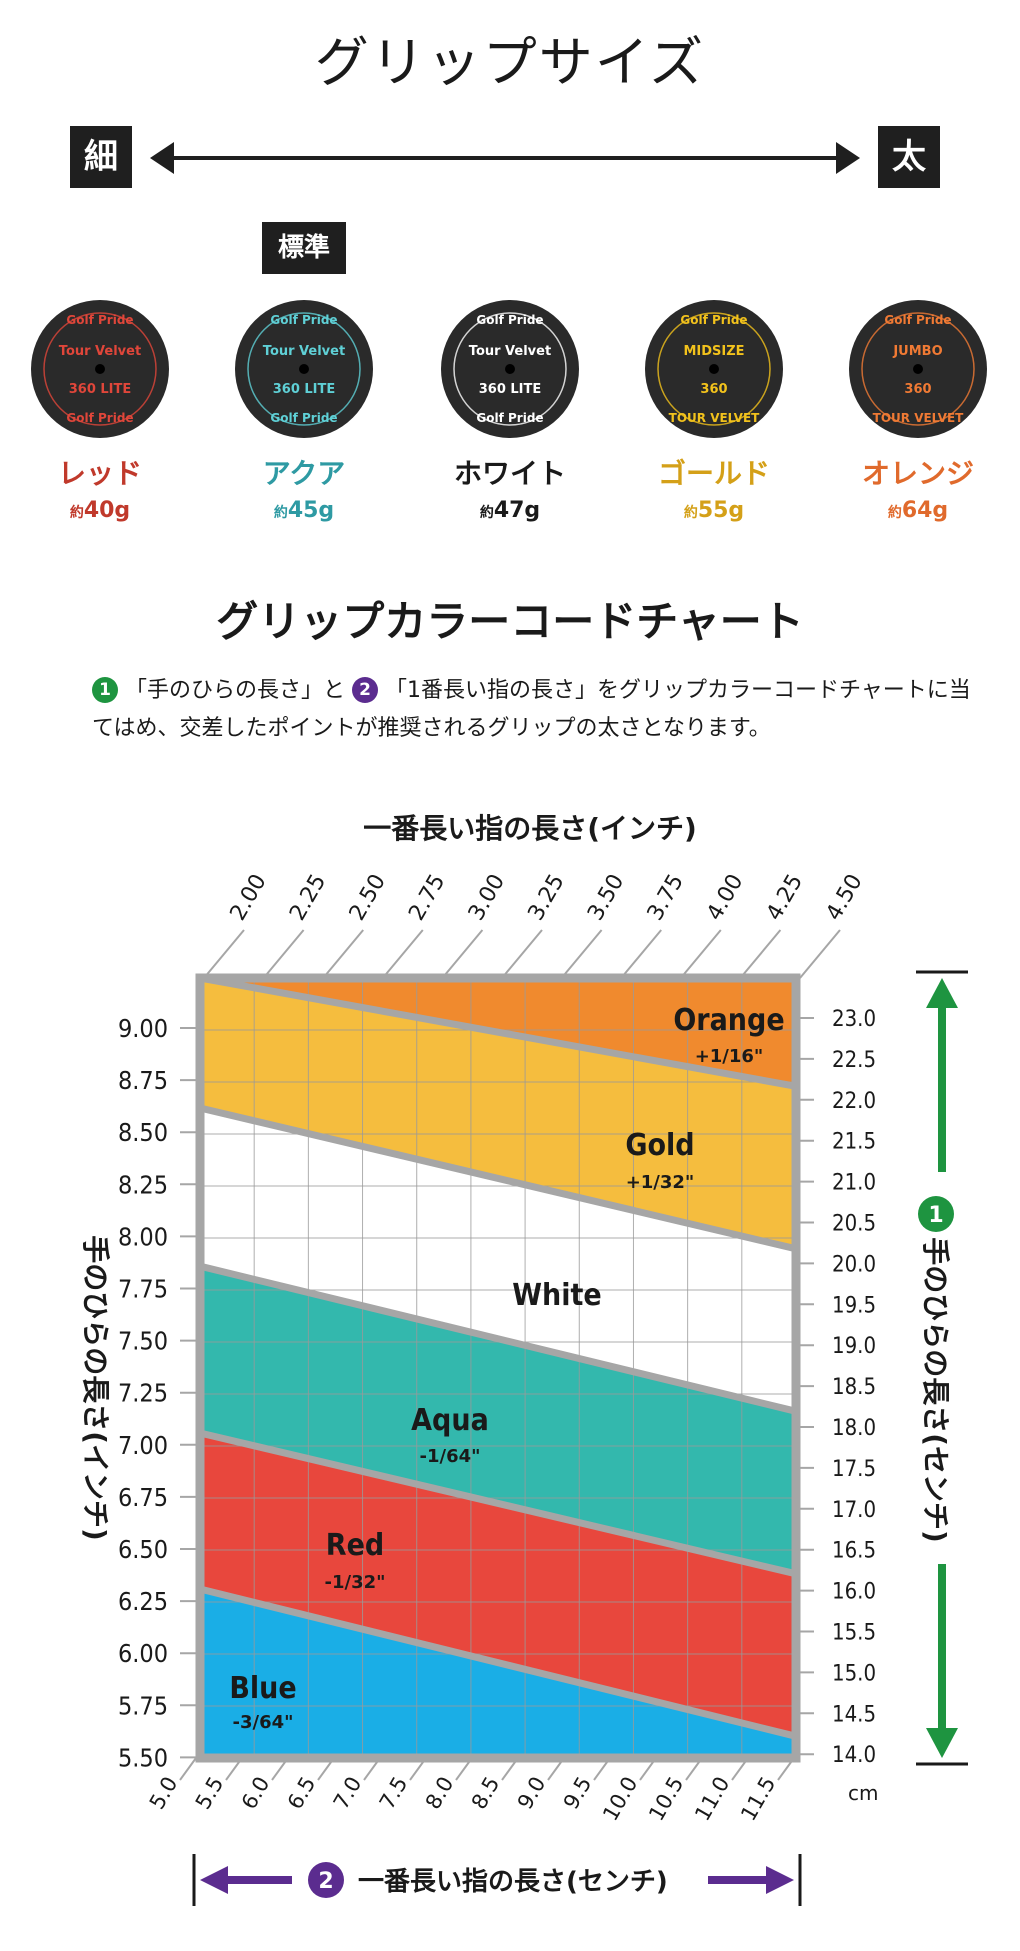 Image resolution: width=1020 pixels, height=1951 pixels. I want to click on zone-label-white: White, so click(556, 1295).